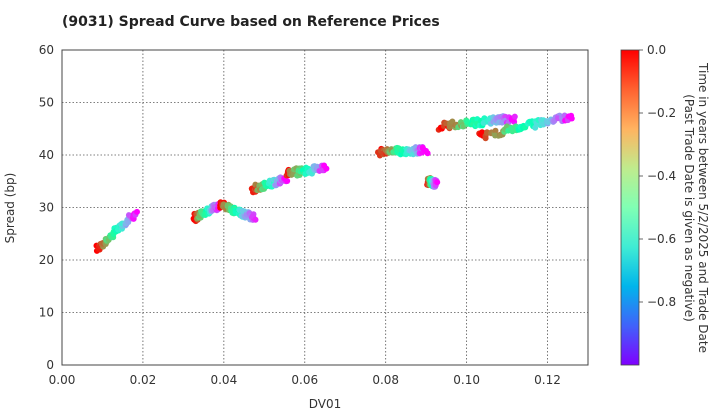 This screenshot has height=420, width=720. Describe the element at coordinates (547, 380) in the screenshot. I see `x-tick-label: 0.12` at that location.